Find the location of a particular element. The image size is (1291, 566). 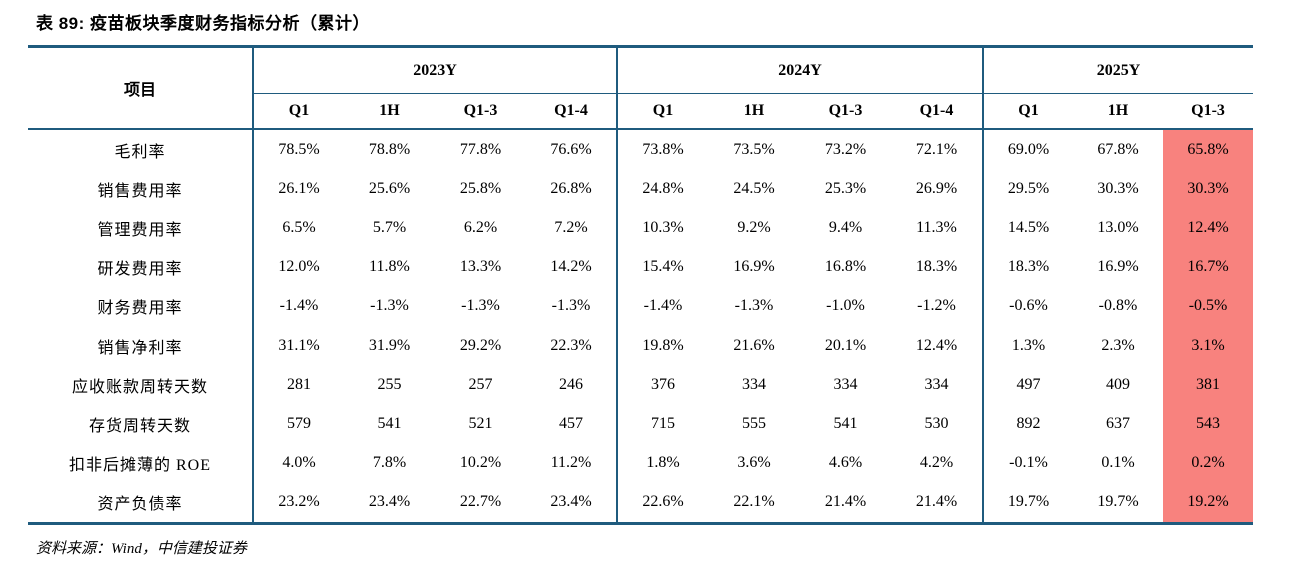

row-label: 销售净利率 is located at coordinates (140, 348).